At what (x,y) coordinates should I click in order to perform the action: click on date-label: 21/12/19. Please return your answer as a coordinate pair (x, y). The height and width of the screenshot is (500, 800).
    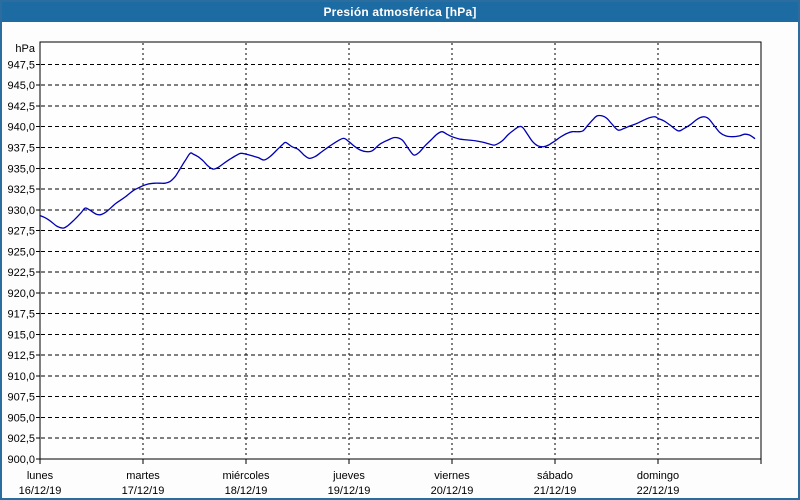
    Looking at the image, I should click on (555, 491).